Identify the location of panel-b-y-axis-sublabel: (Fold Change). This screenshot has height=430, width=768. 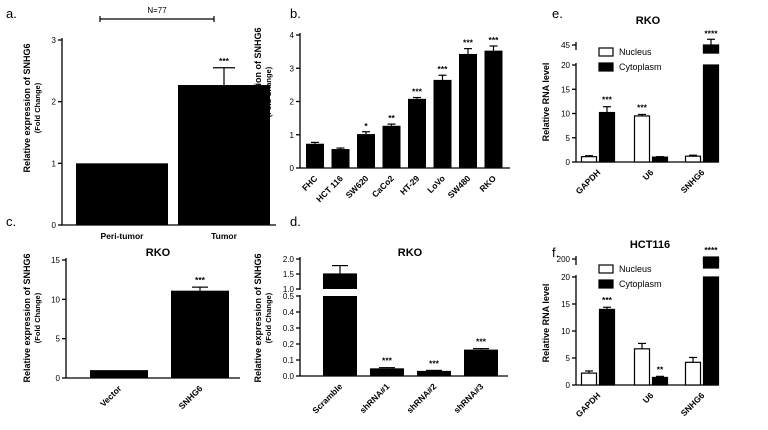
(268, 91).